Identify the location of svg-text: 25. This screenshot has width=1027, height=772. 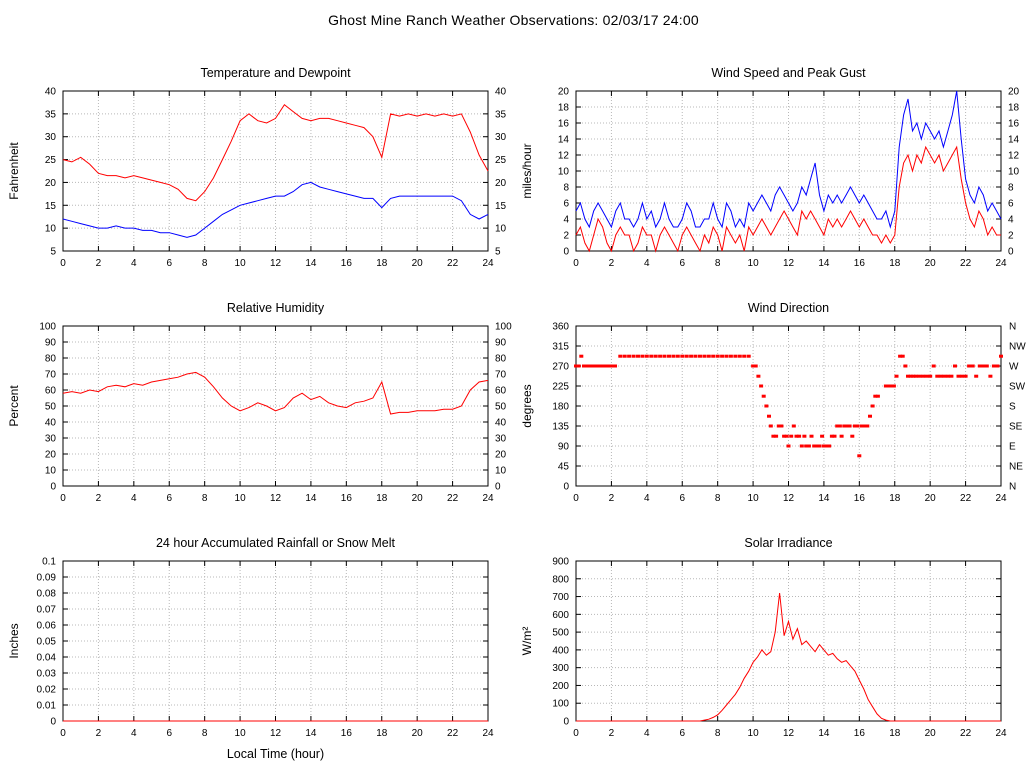
(50, 160).